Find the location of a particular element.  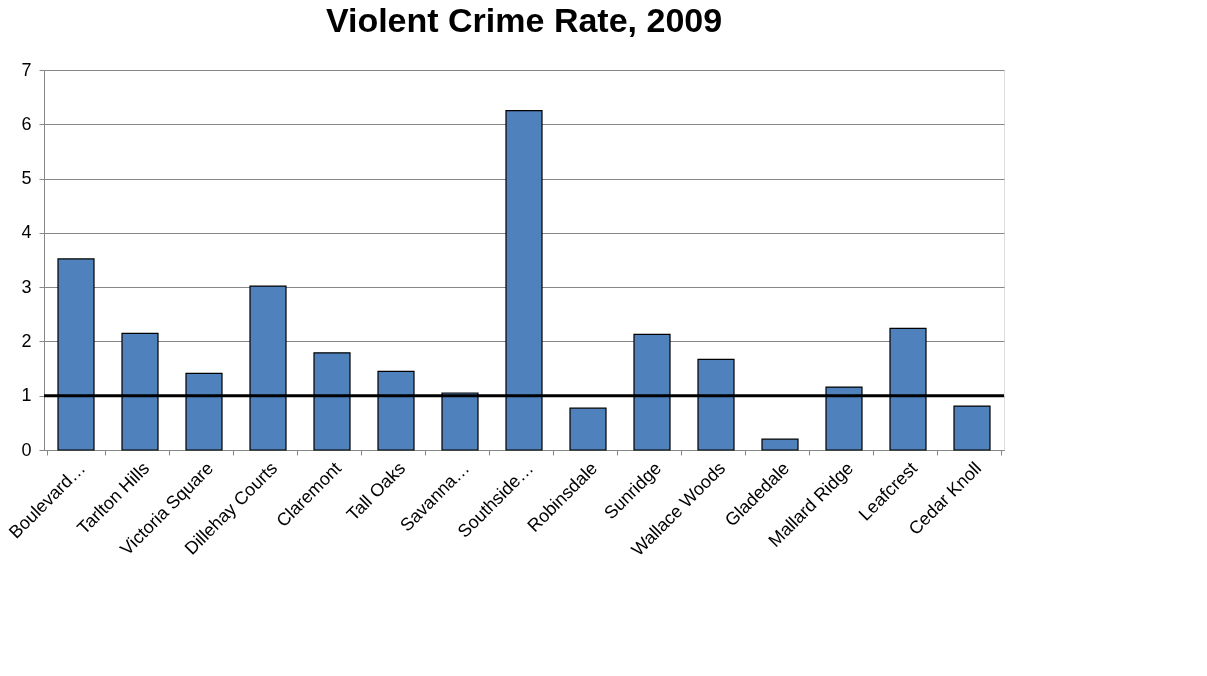

y-tick-label: 4 is located at coordinates (26, 232).